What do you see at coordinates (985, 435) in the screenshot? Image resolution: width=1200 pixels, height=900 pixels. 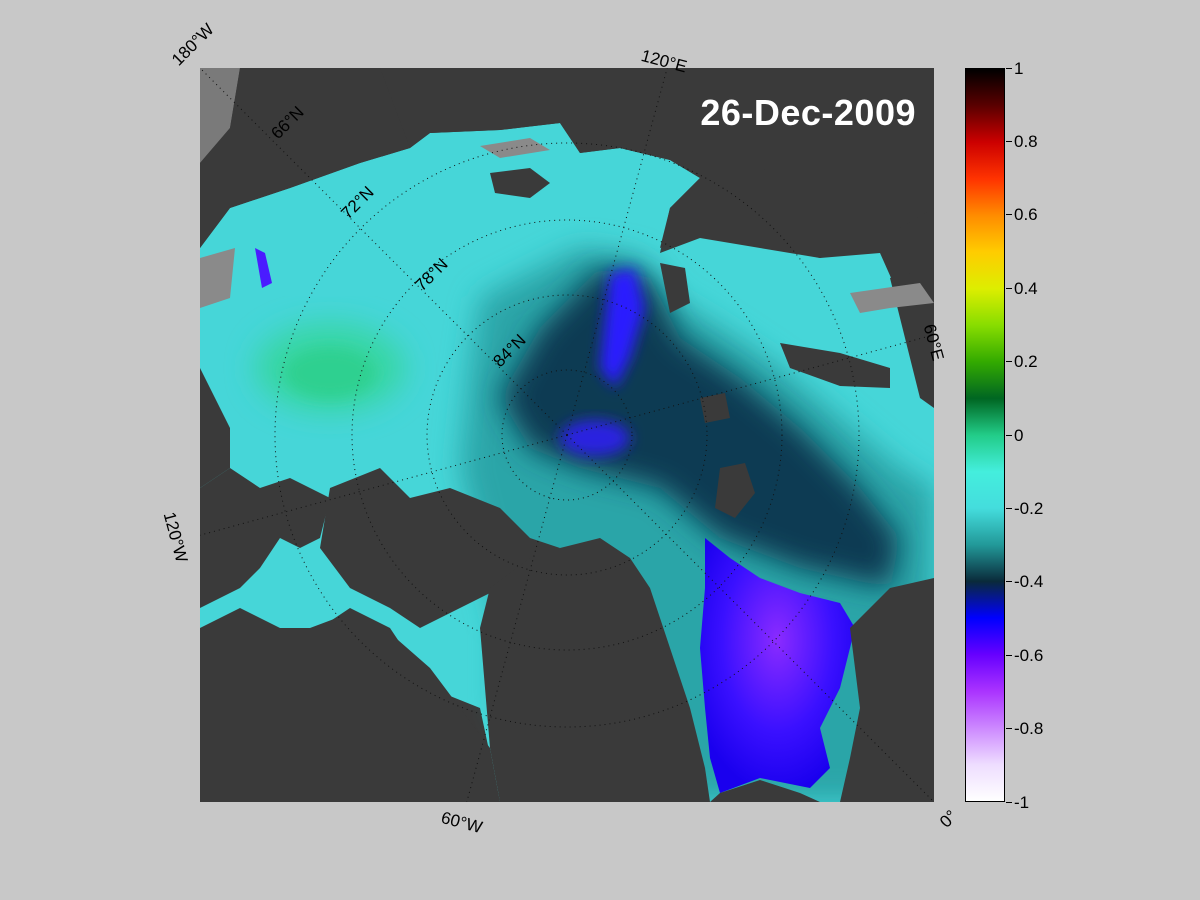 I see `colorbar` at bounding box center [985, 435].